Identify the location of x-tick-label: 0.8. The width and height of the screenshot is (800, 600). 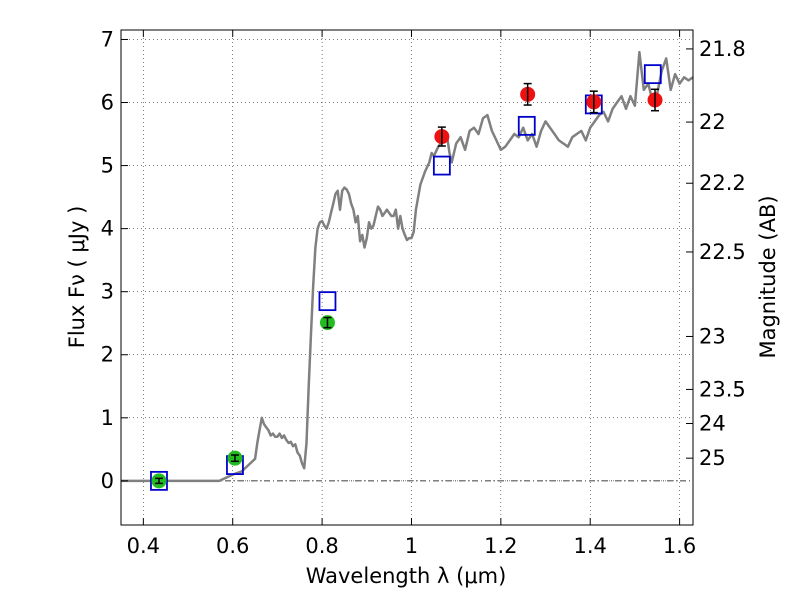
(321, 546).